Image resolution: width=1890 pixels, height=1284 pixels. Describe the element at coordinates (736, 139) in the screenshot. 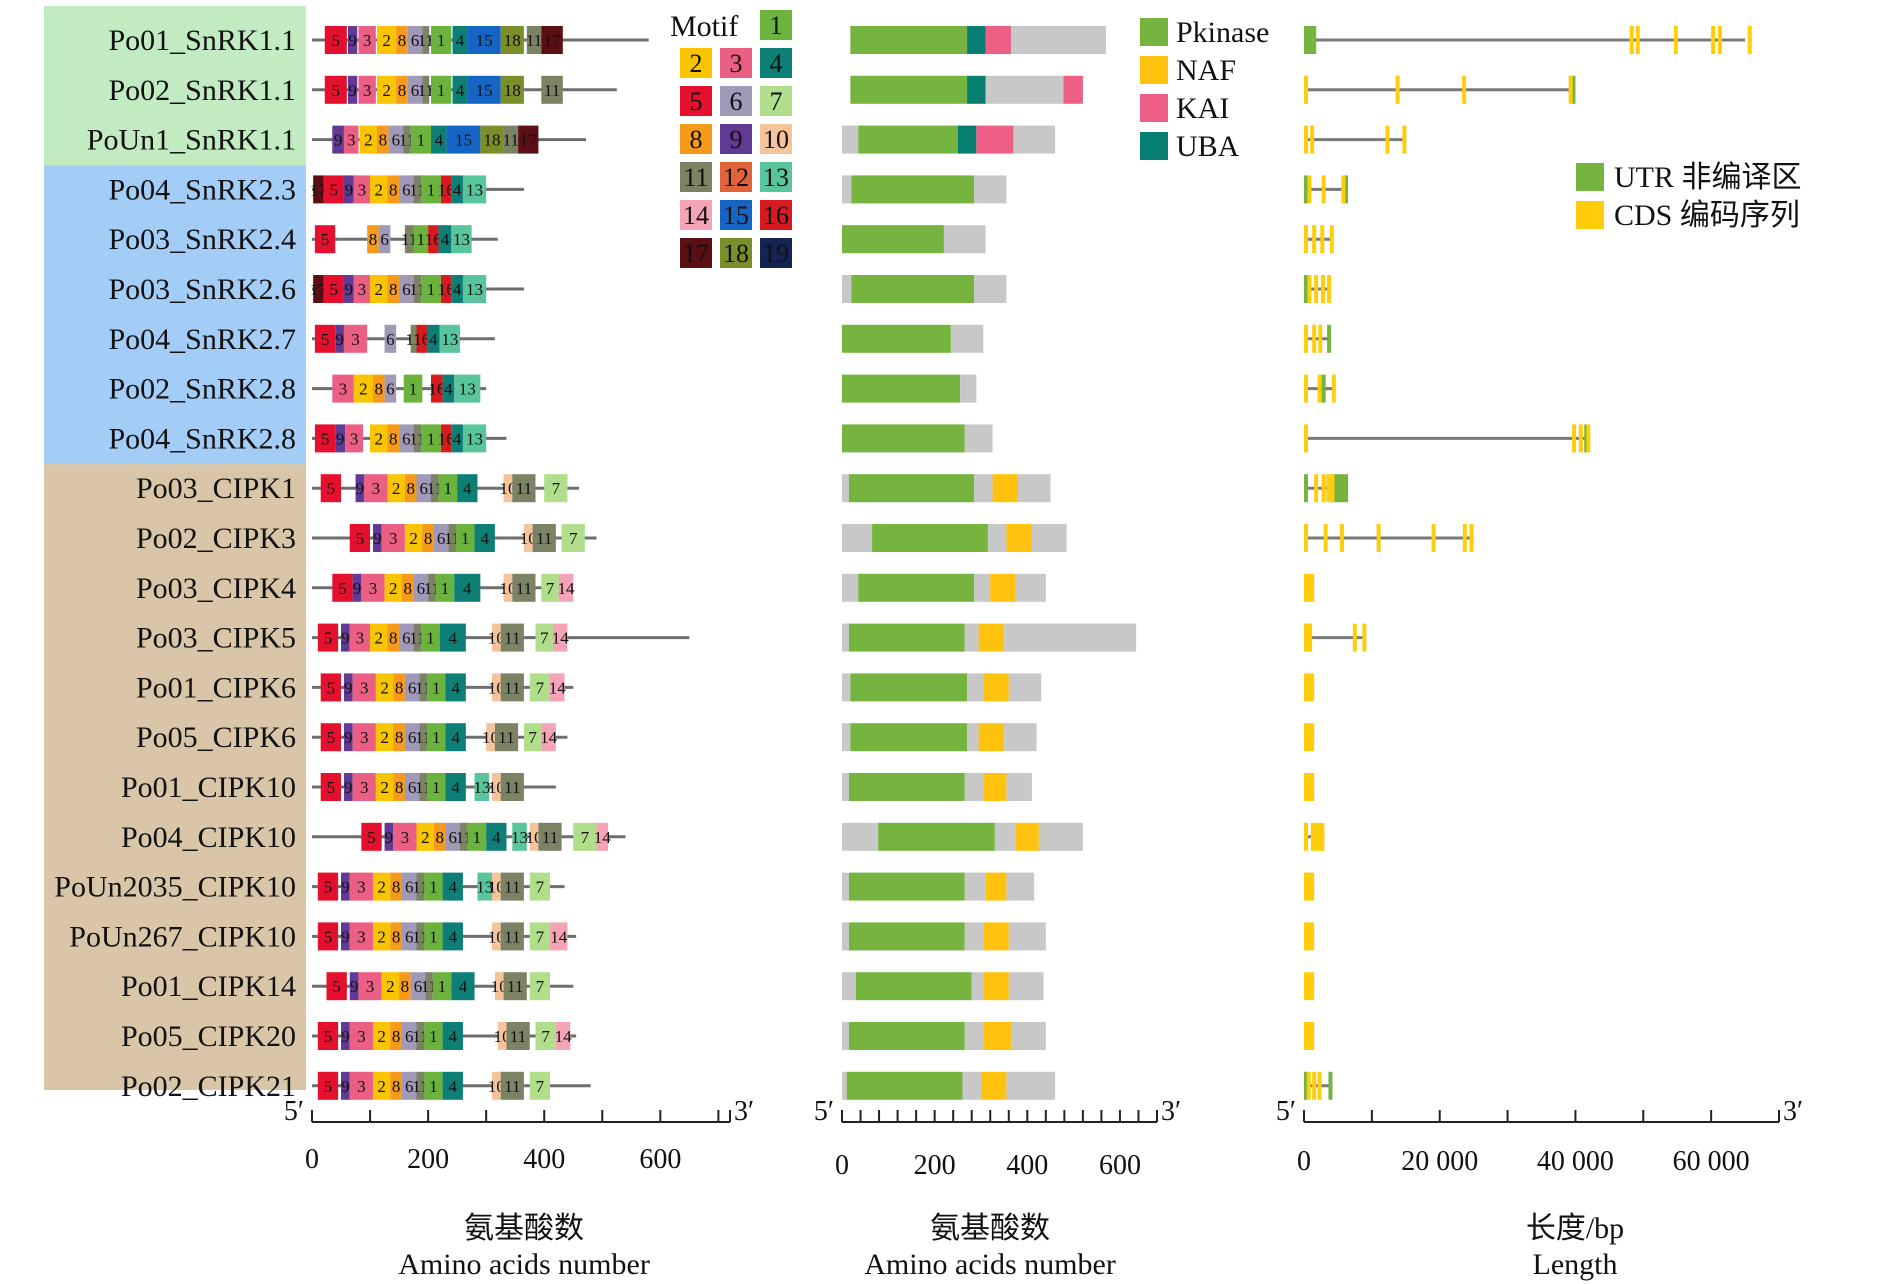

I see `motif-legend-swatch` at that location.